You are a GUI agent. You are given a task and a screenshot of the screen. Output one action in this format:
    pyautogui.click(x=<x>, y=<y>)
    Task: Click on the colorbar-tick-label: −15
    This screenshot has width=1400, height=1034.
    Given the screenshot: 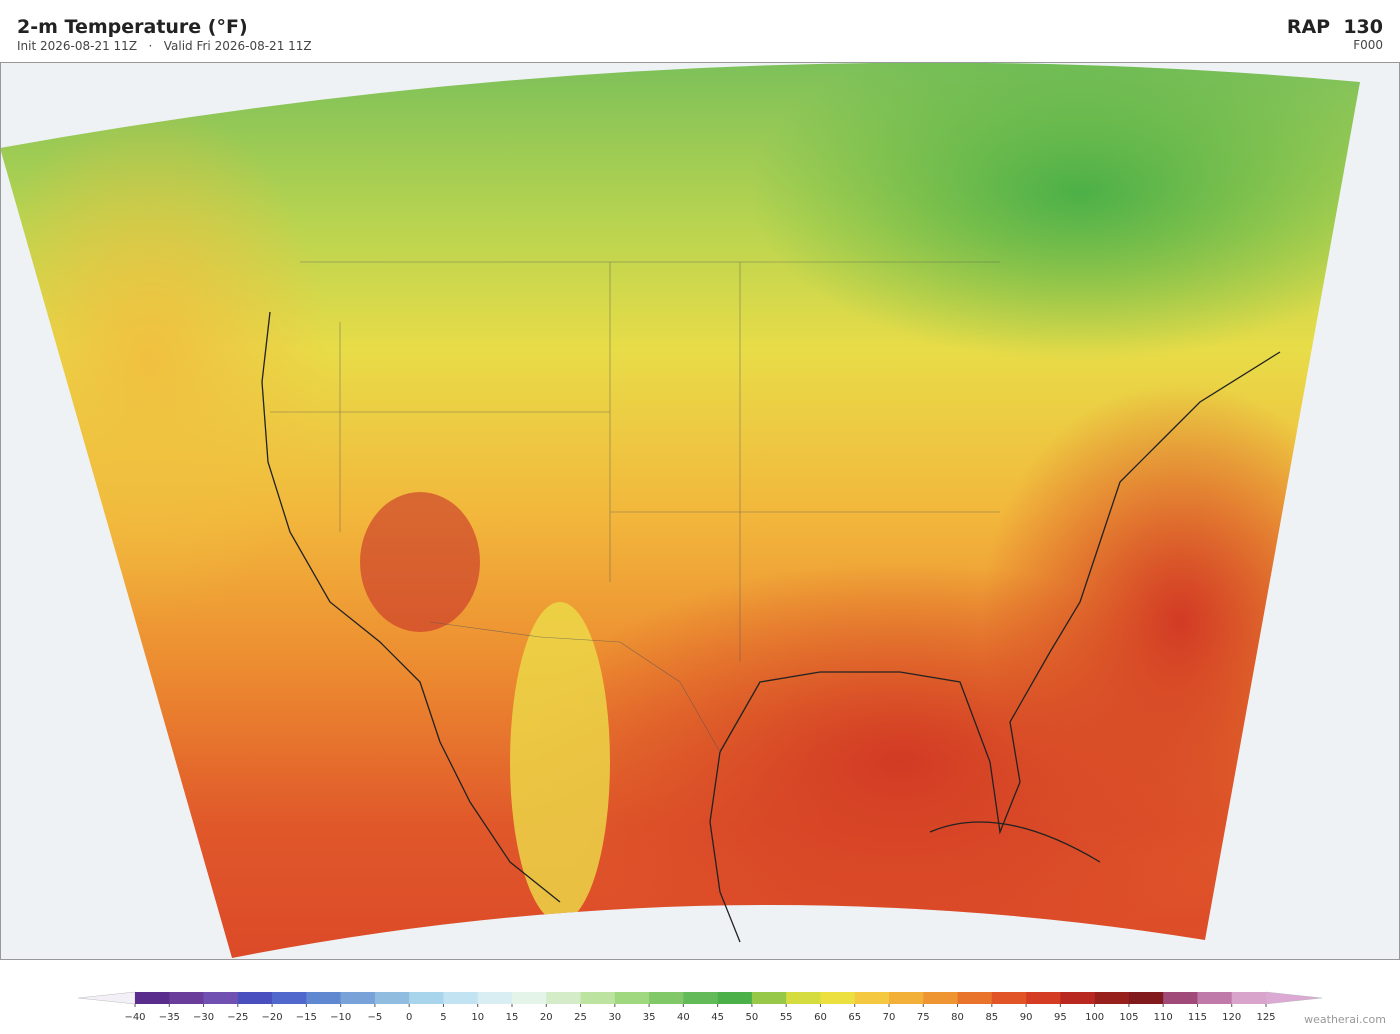 What is the action you would take?
    pyautogui.click(x=306, y=1017)
    